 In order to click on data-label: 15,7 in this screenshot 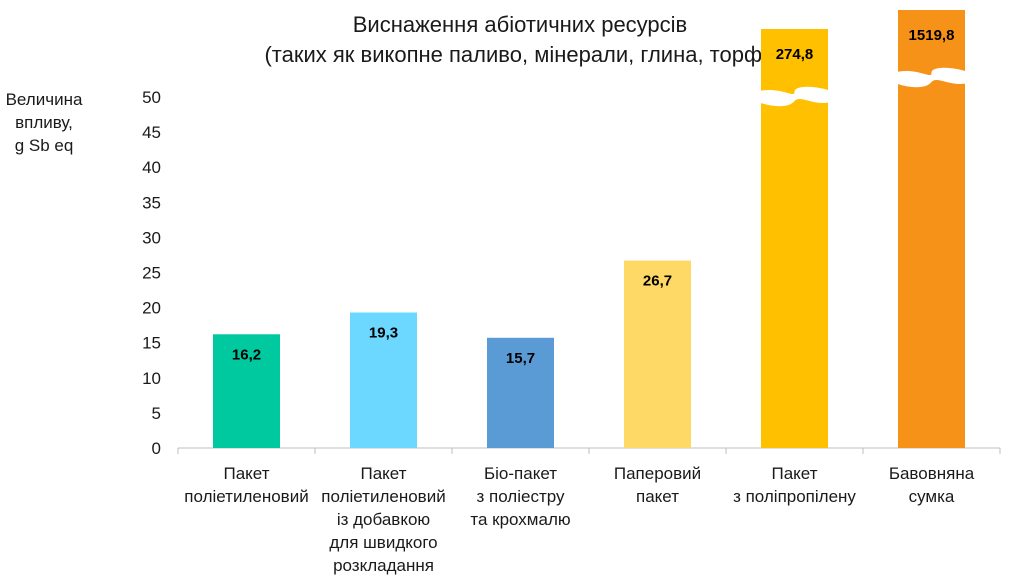, I will do `click(520, 358)`.